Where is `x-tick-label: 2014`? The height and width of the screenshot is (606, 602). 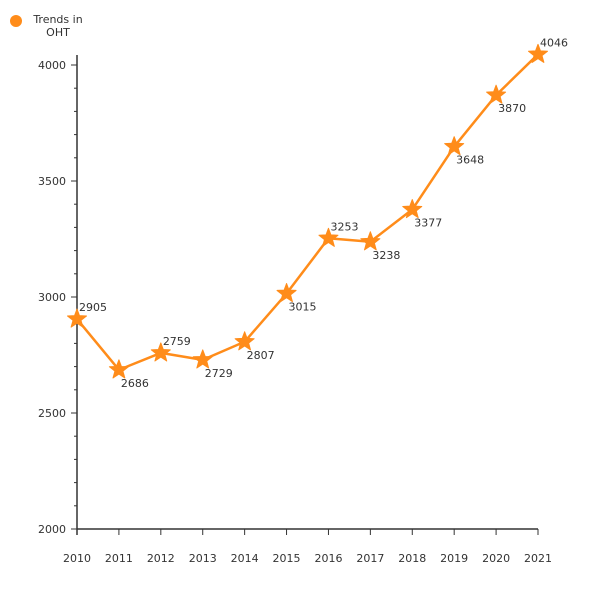
x-tick-label: 2014 is located at coordinates (245, 558).